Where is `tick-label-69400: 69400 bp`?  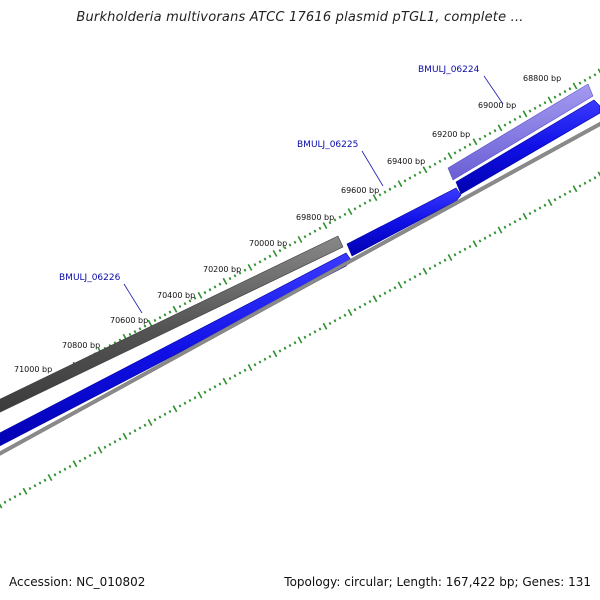
tick-label-69400: 69400 bp is located at coordinates (406, 161).